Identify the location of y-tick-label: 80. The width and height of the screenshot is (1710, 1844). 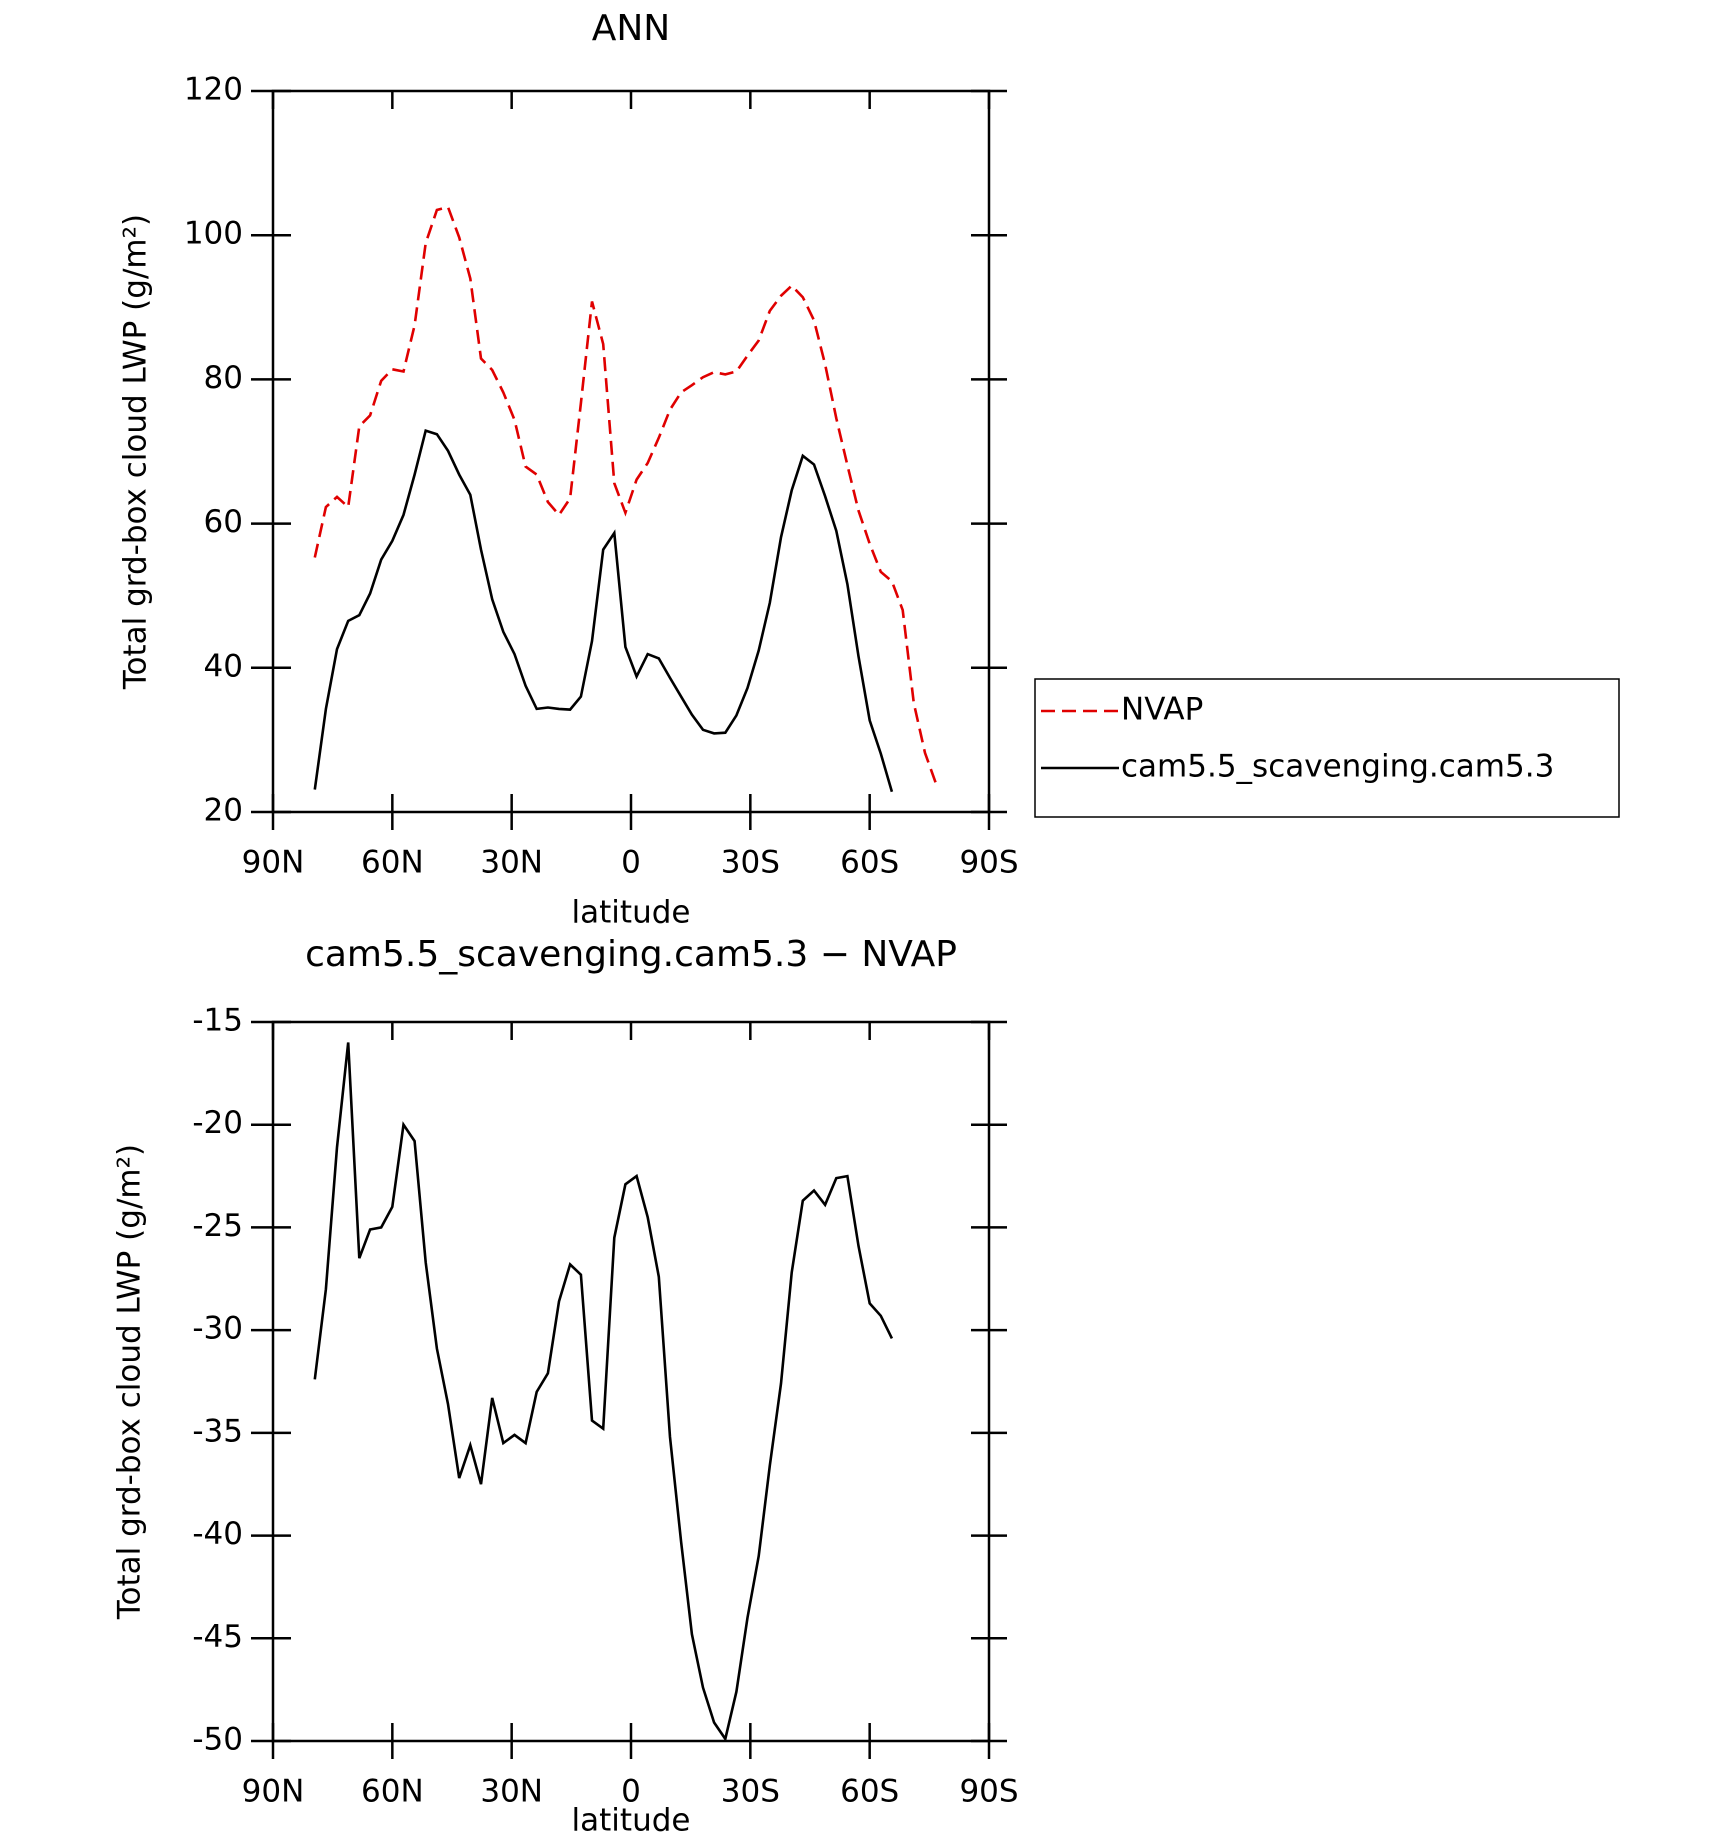
(223, 378).